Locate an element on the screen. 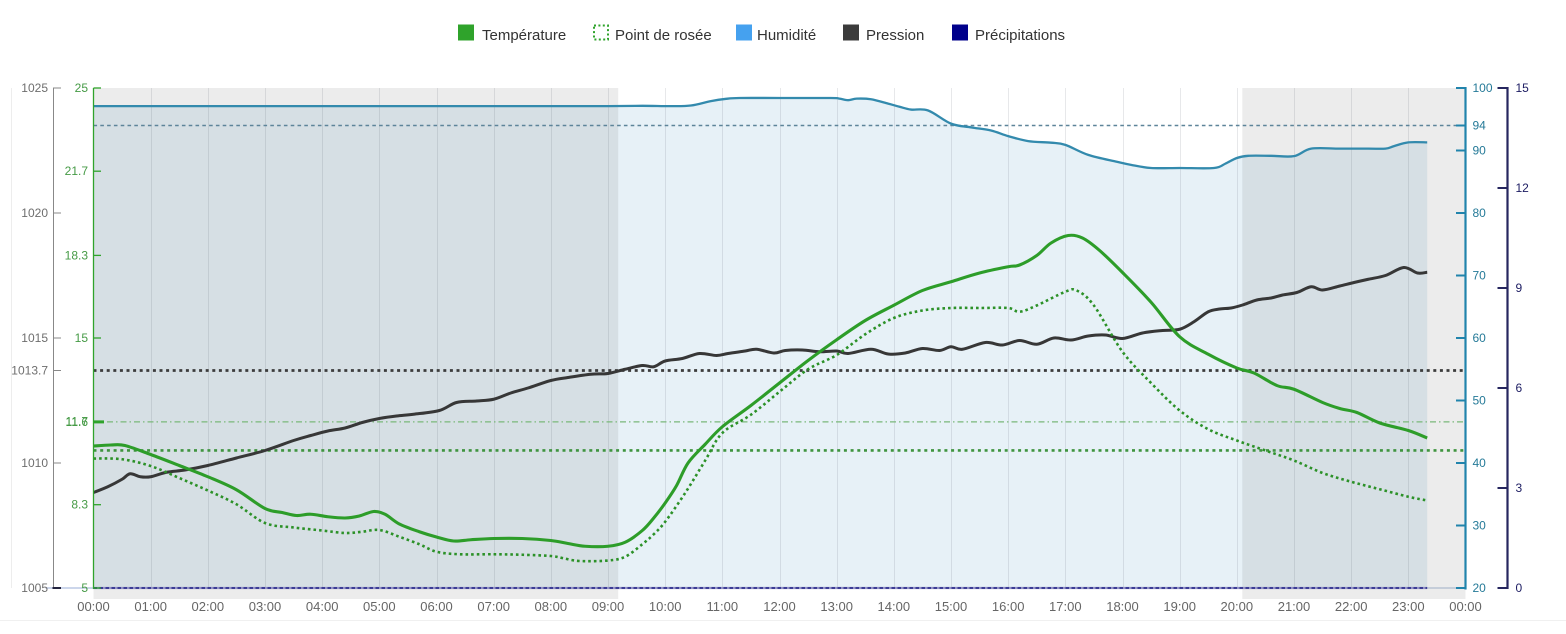 This screenshot has height=634, width=1566. svg-text: 94 is located at coordinates (1480, 126).